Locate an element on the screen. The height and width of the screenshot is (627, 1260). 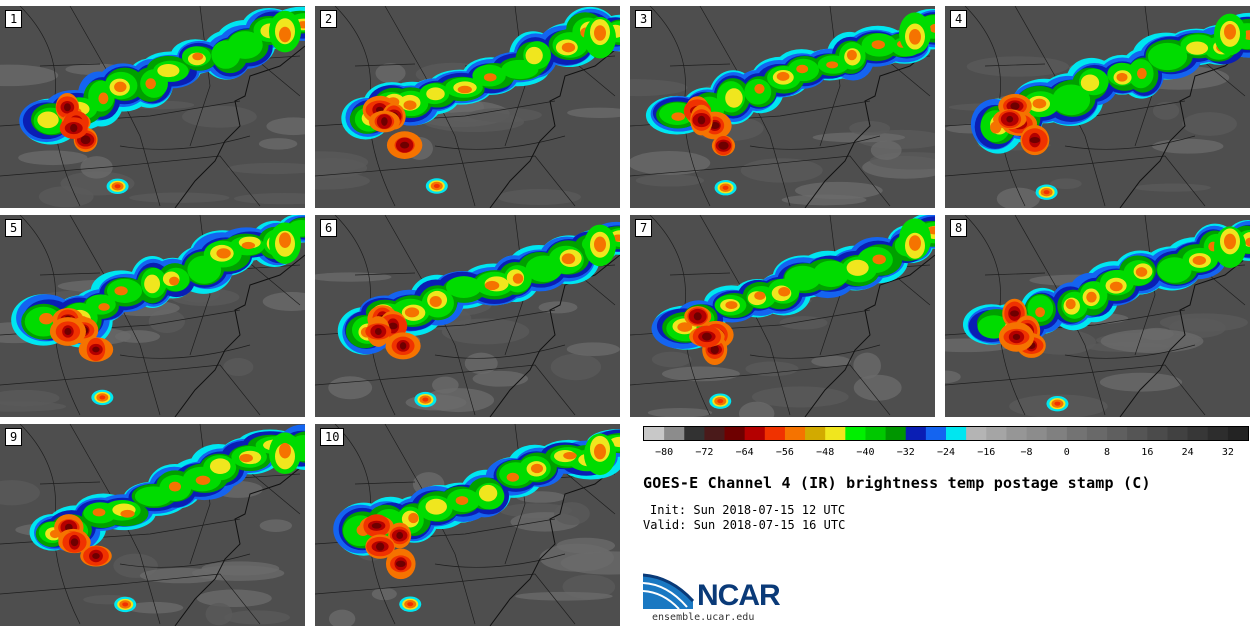
ncar-logo-url: ensemble.ucar.edu is located at coordinates (703, 617).